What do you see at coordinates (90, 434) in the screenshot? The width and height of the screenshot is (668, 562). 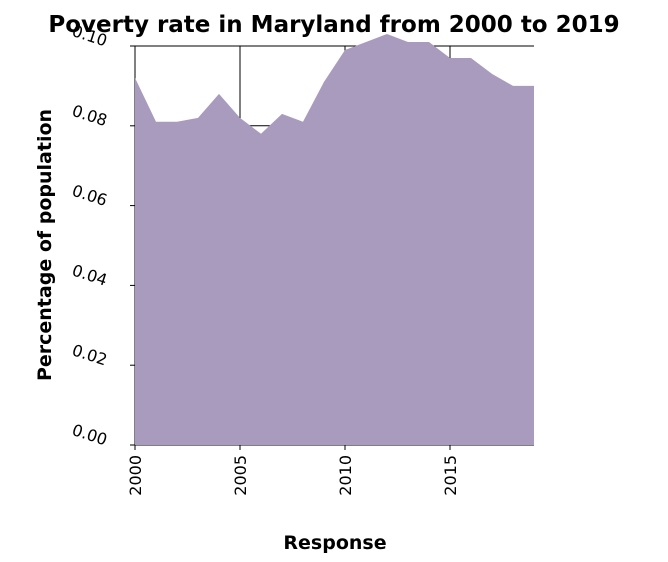 I see `y-tick-label: 0.00` at bounding box center [90, 434].